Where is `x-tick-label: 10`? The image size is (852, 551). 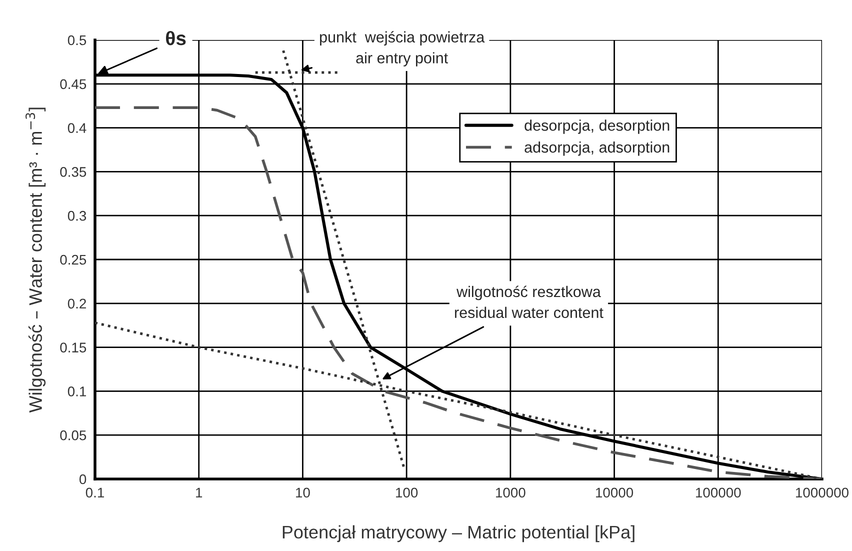
x-tick-label: 10 is located at coordinates (303, 493).